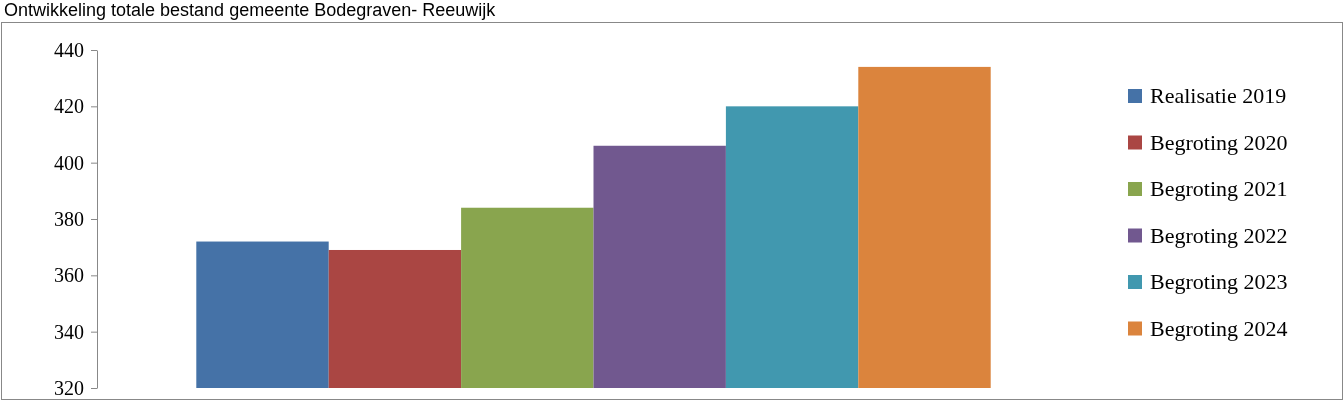  I want to click on legend-label: Begroting 2021, so click(1219, 188).